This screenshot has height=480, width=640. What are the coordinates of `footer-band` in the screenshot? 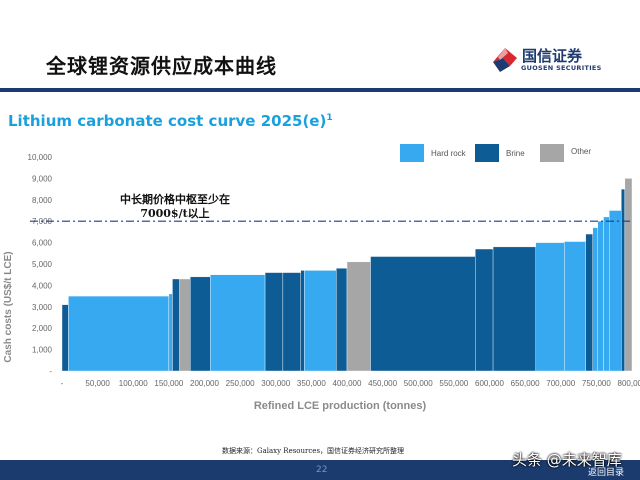 It's located at (320, 470).